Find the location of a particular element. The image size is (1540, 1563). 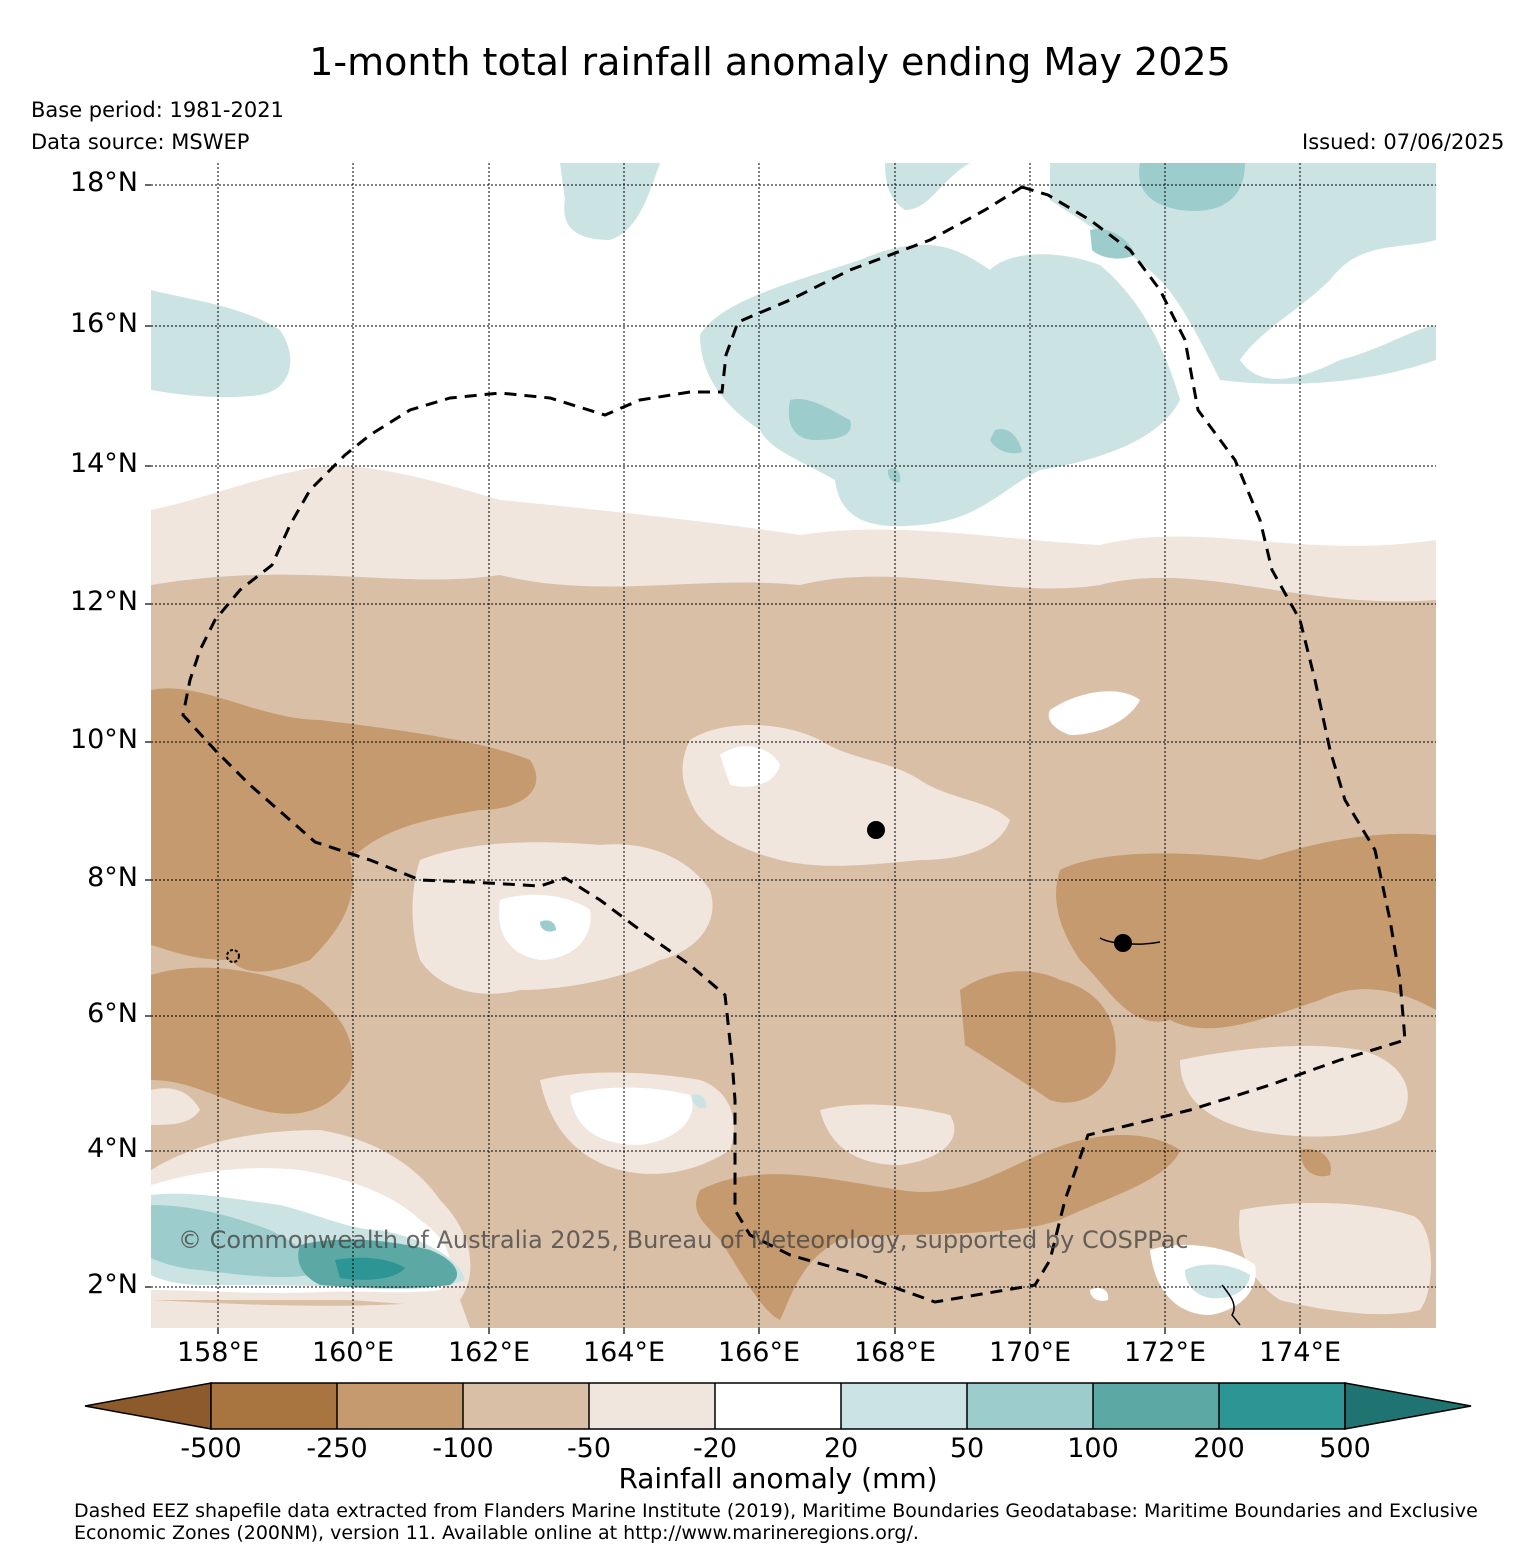

lon-label-162e: 162°E is located at coordinates (489, 1352).